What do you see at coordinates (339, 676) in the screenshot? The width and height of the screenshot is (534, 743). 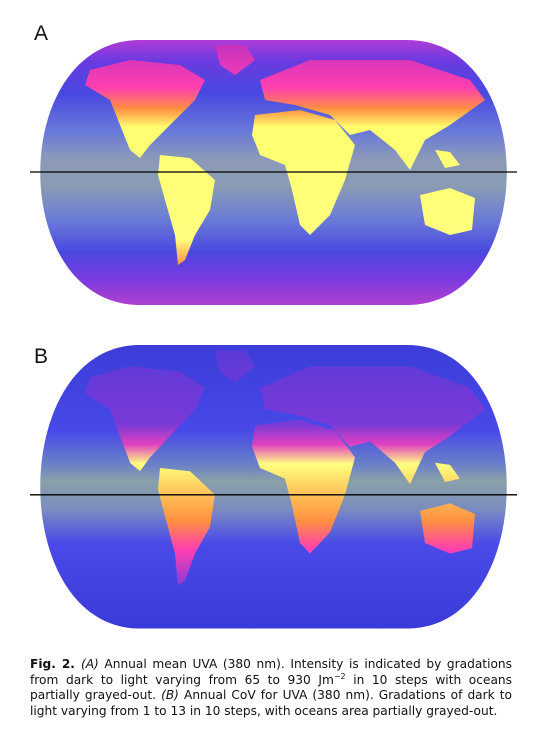 I see `caption-text: −2` at bounding box center [339, 676].